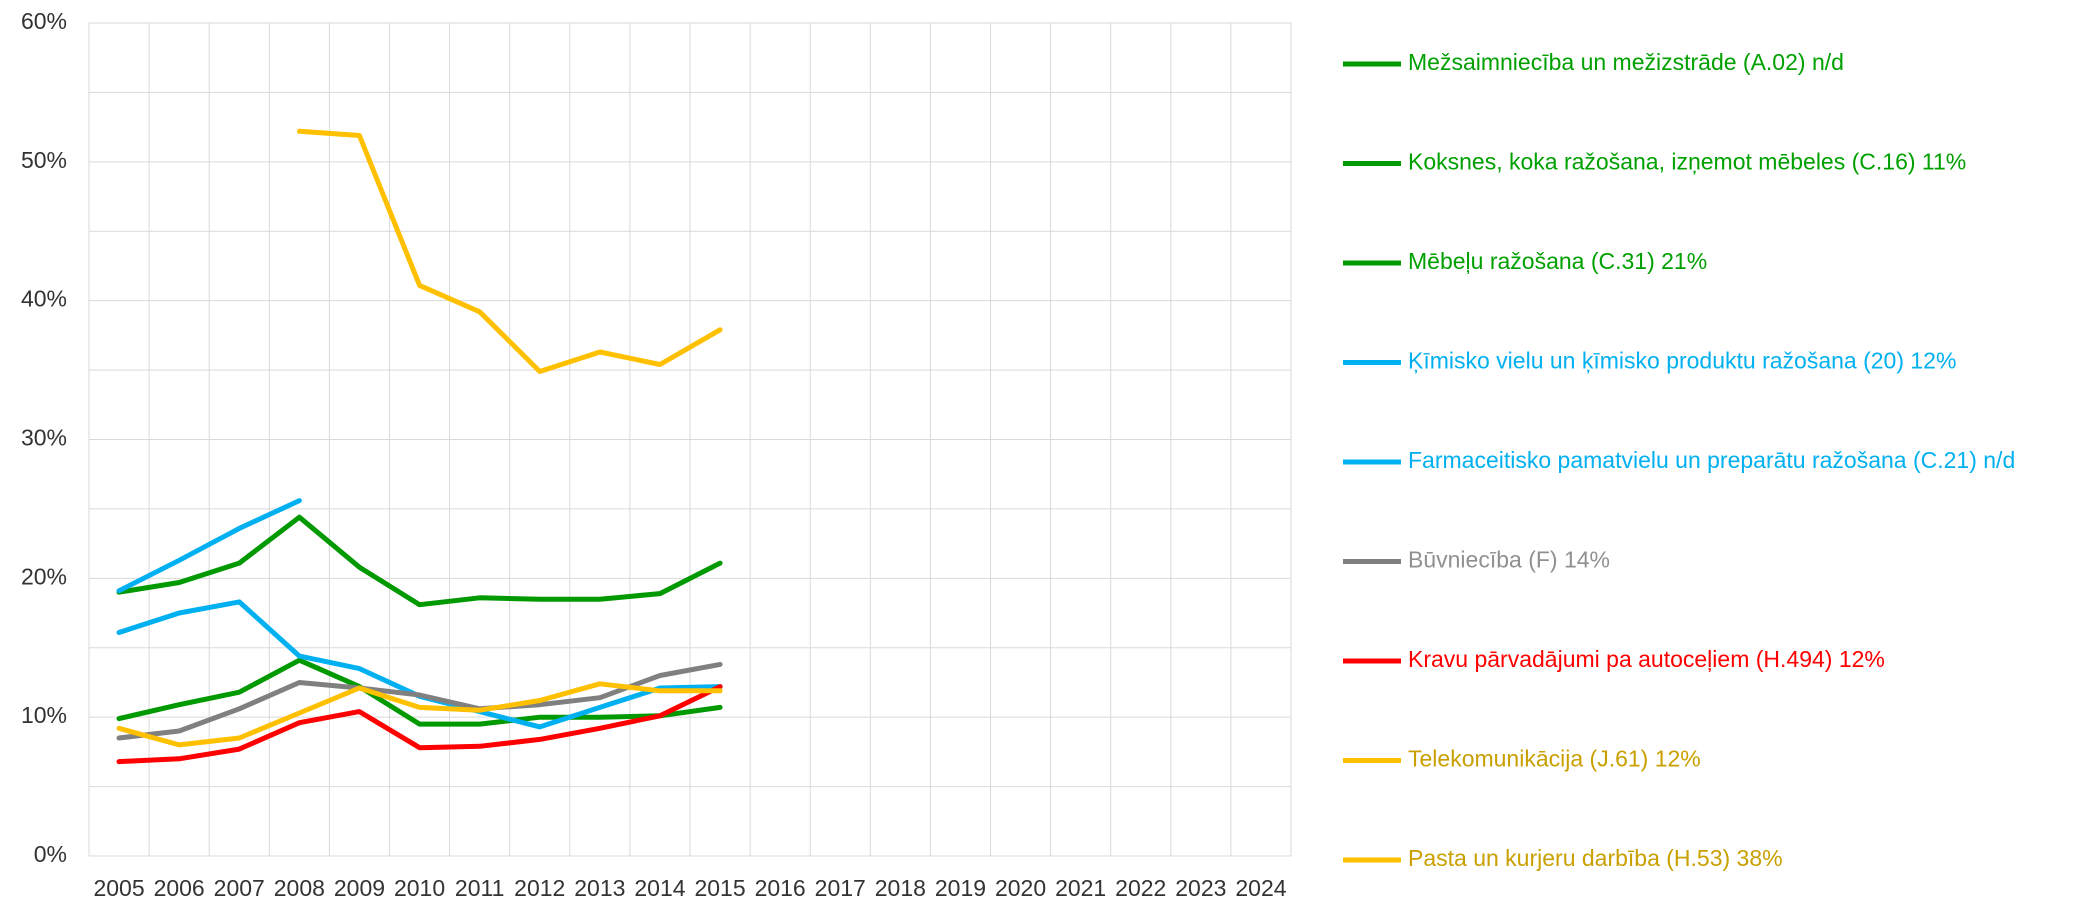 The height and width of the screenshot is (904, 2083). Describe the element at coordinates (44, 160) in the screenshot. I see `y-tick-label: 50%` at that location.